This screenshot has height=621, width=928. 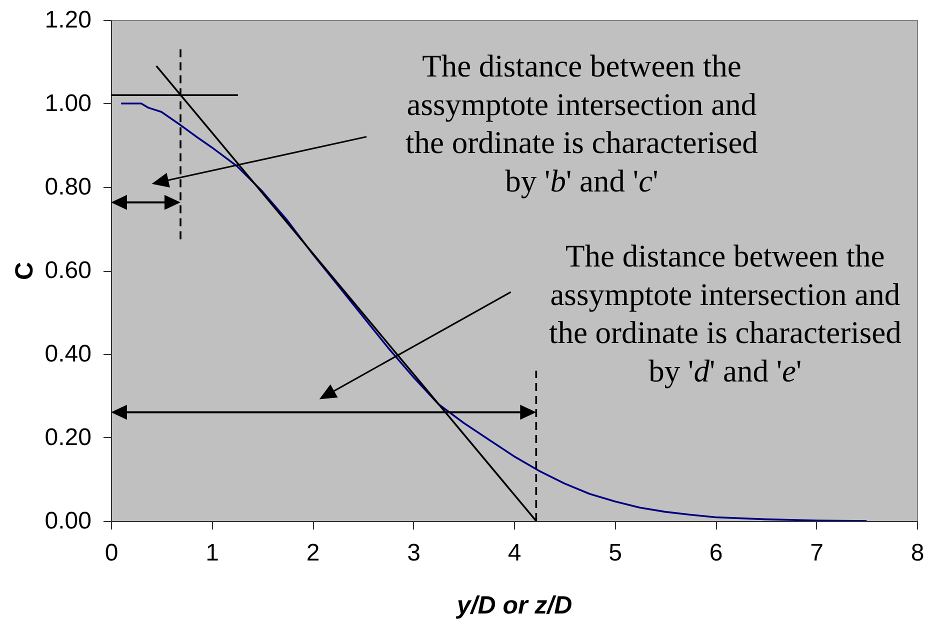 I want to click on y-axis-title: C, so click(x=24, y=271).